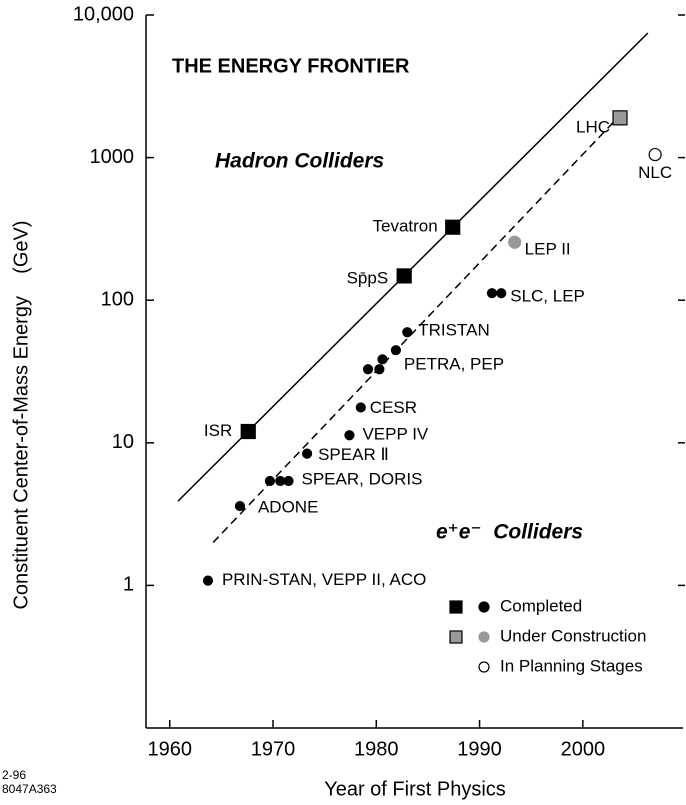  I want to click on x-tick-label: 1980, so click(376, 749).